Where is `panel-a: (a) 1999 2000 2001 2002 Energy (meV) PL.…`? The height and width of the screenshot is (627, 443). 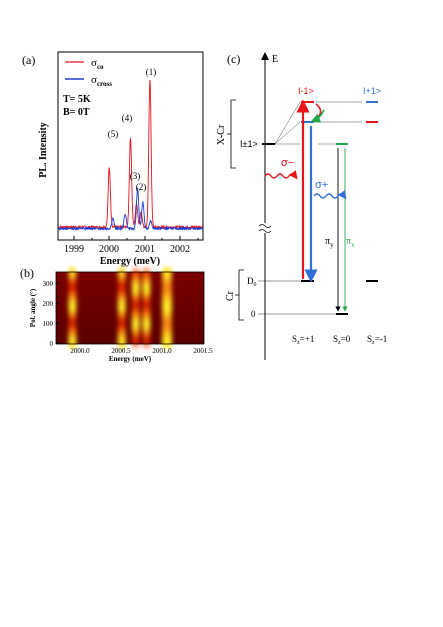 panel-a: (a) 1999 2000 2001 2002 Energy (meV) PL.… is located at coordinates (113, 159).